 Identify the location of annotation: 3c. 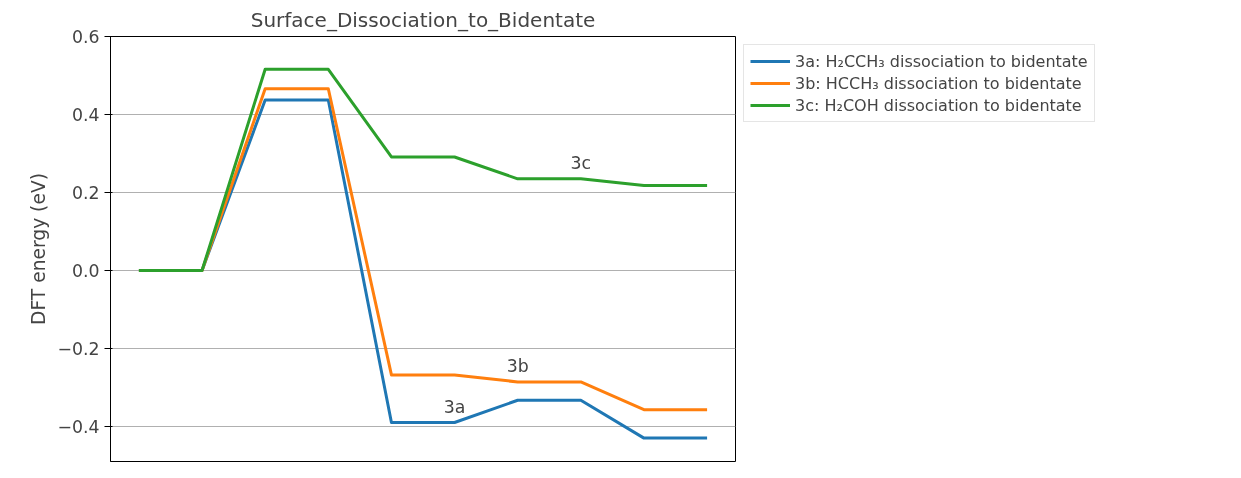
(581, 162).